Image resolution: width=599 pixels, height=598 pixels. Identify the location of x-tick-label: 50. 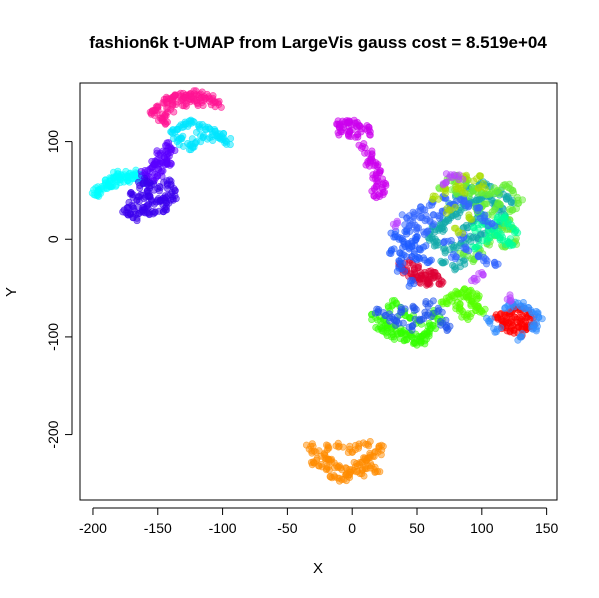
(417, 528).